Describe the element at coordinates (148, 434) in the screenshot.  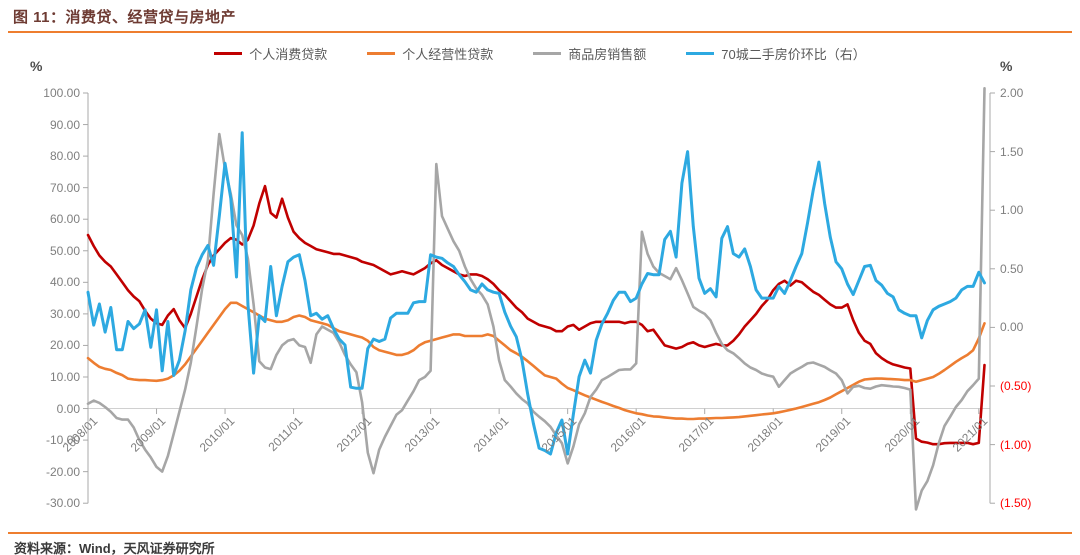
I see `x-axis-tick-label: 2009/01` at that location.